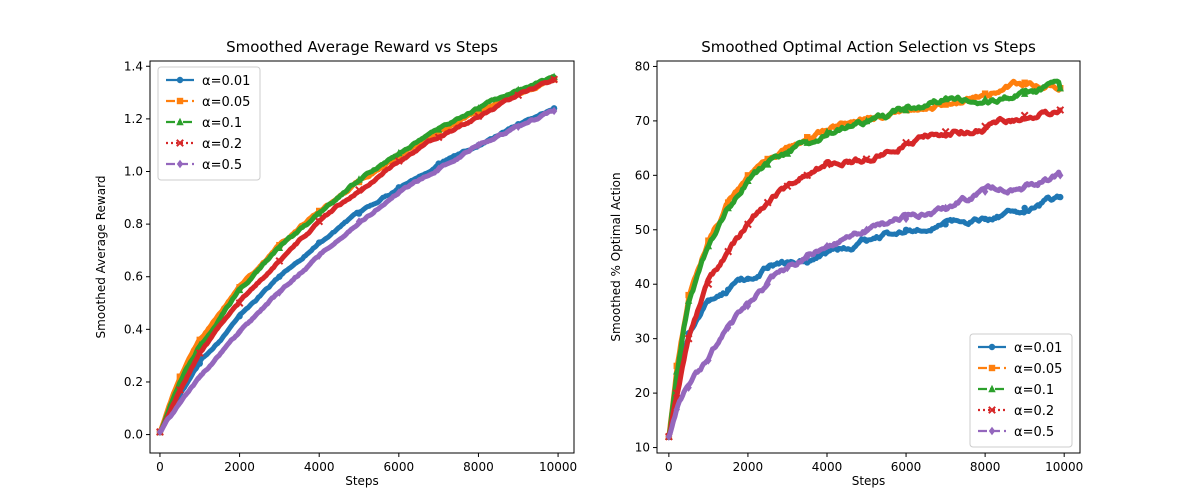 The width and height of the screenshot is (1200, 500). I want to click on x-tick-label: 10000, so click(1064, 467).